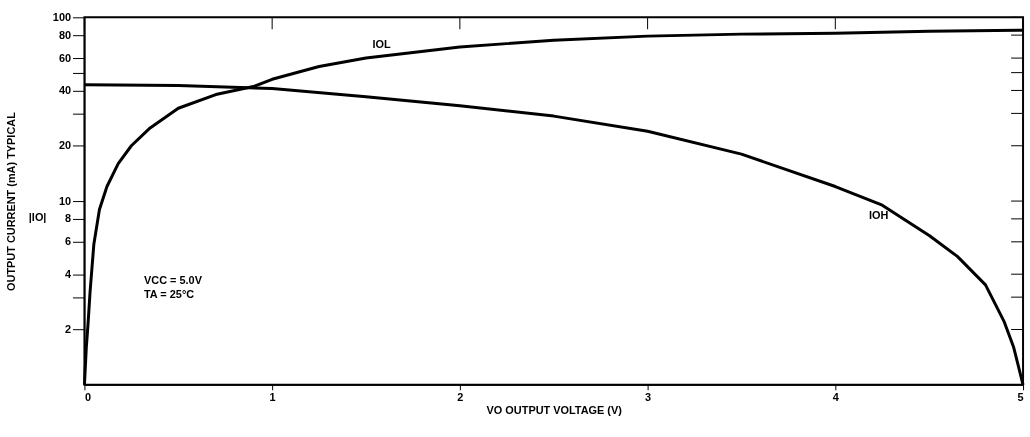 The image size is (1030, 437). What do you see at coordinates (169, 294) in the screenshot?
I see `annotation: TA = 25°C` at bounding box center [169, 294].